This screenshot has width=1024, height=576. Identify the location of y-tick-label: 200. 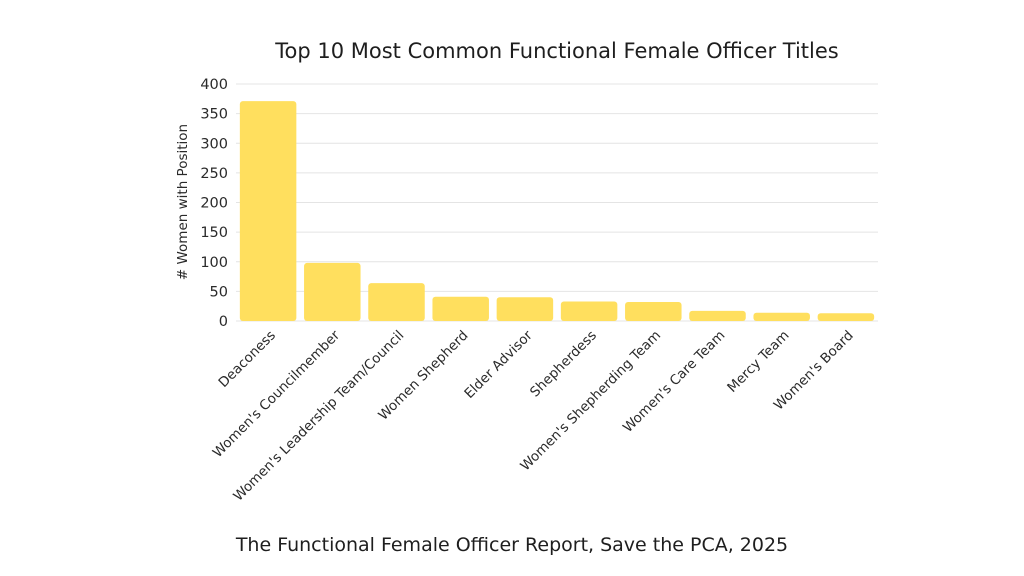
(214, 204).